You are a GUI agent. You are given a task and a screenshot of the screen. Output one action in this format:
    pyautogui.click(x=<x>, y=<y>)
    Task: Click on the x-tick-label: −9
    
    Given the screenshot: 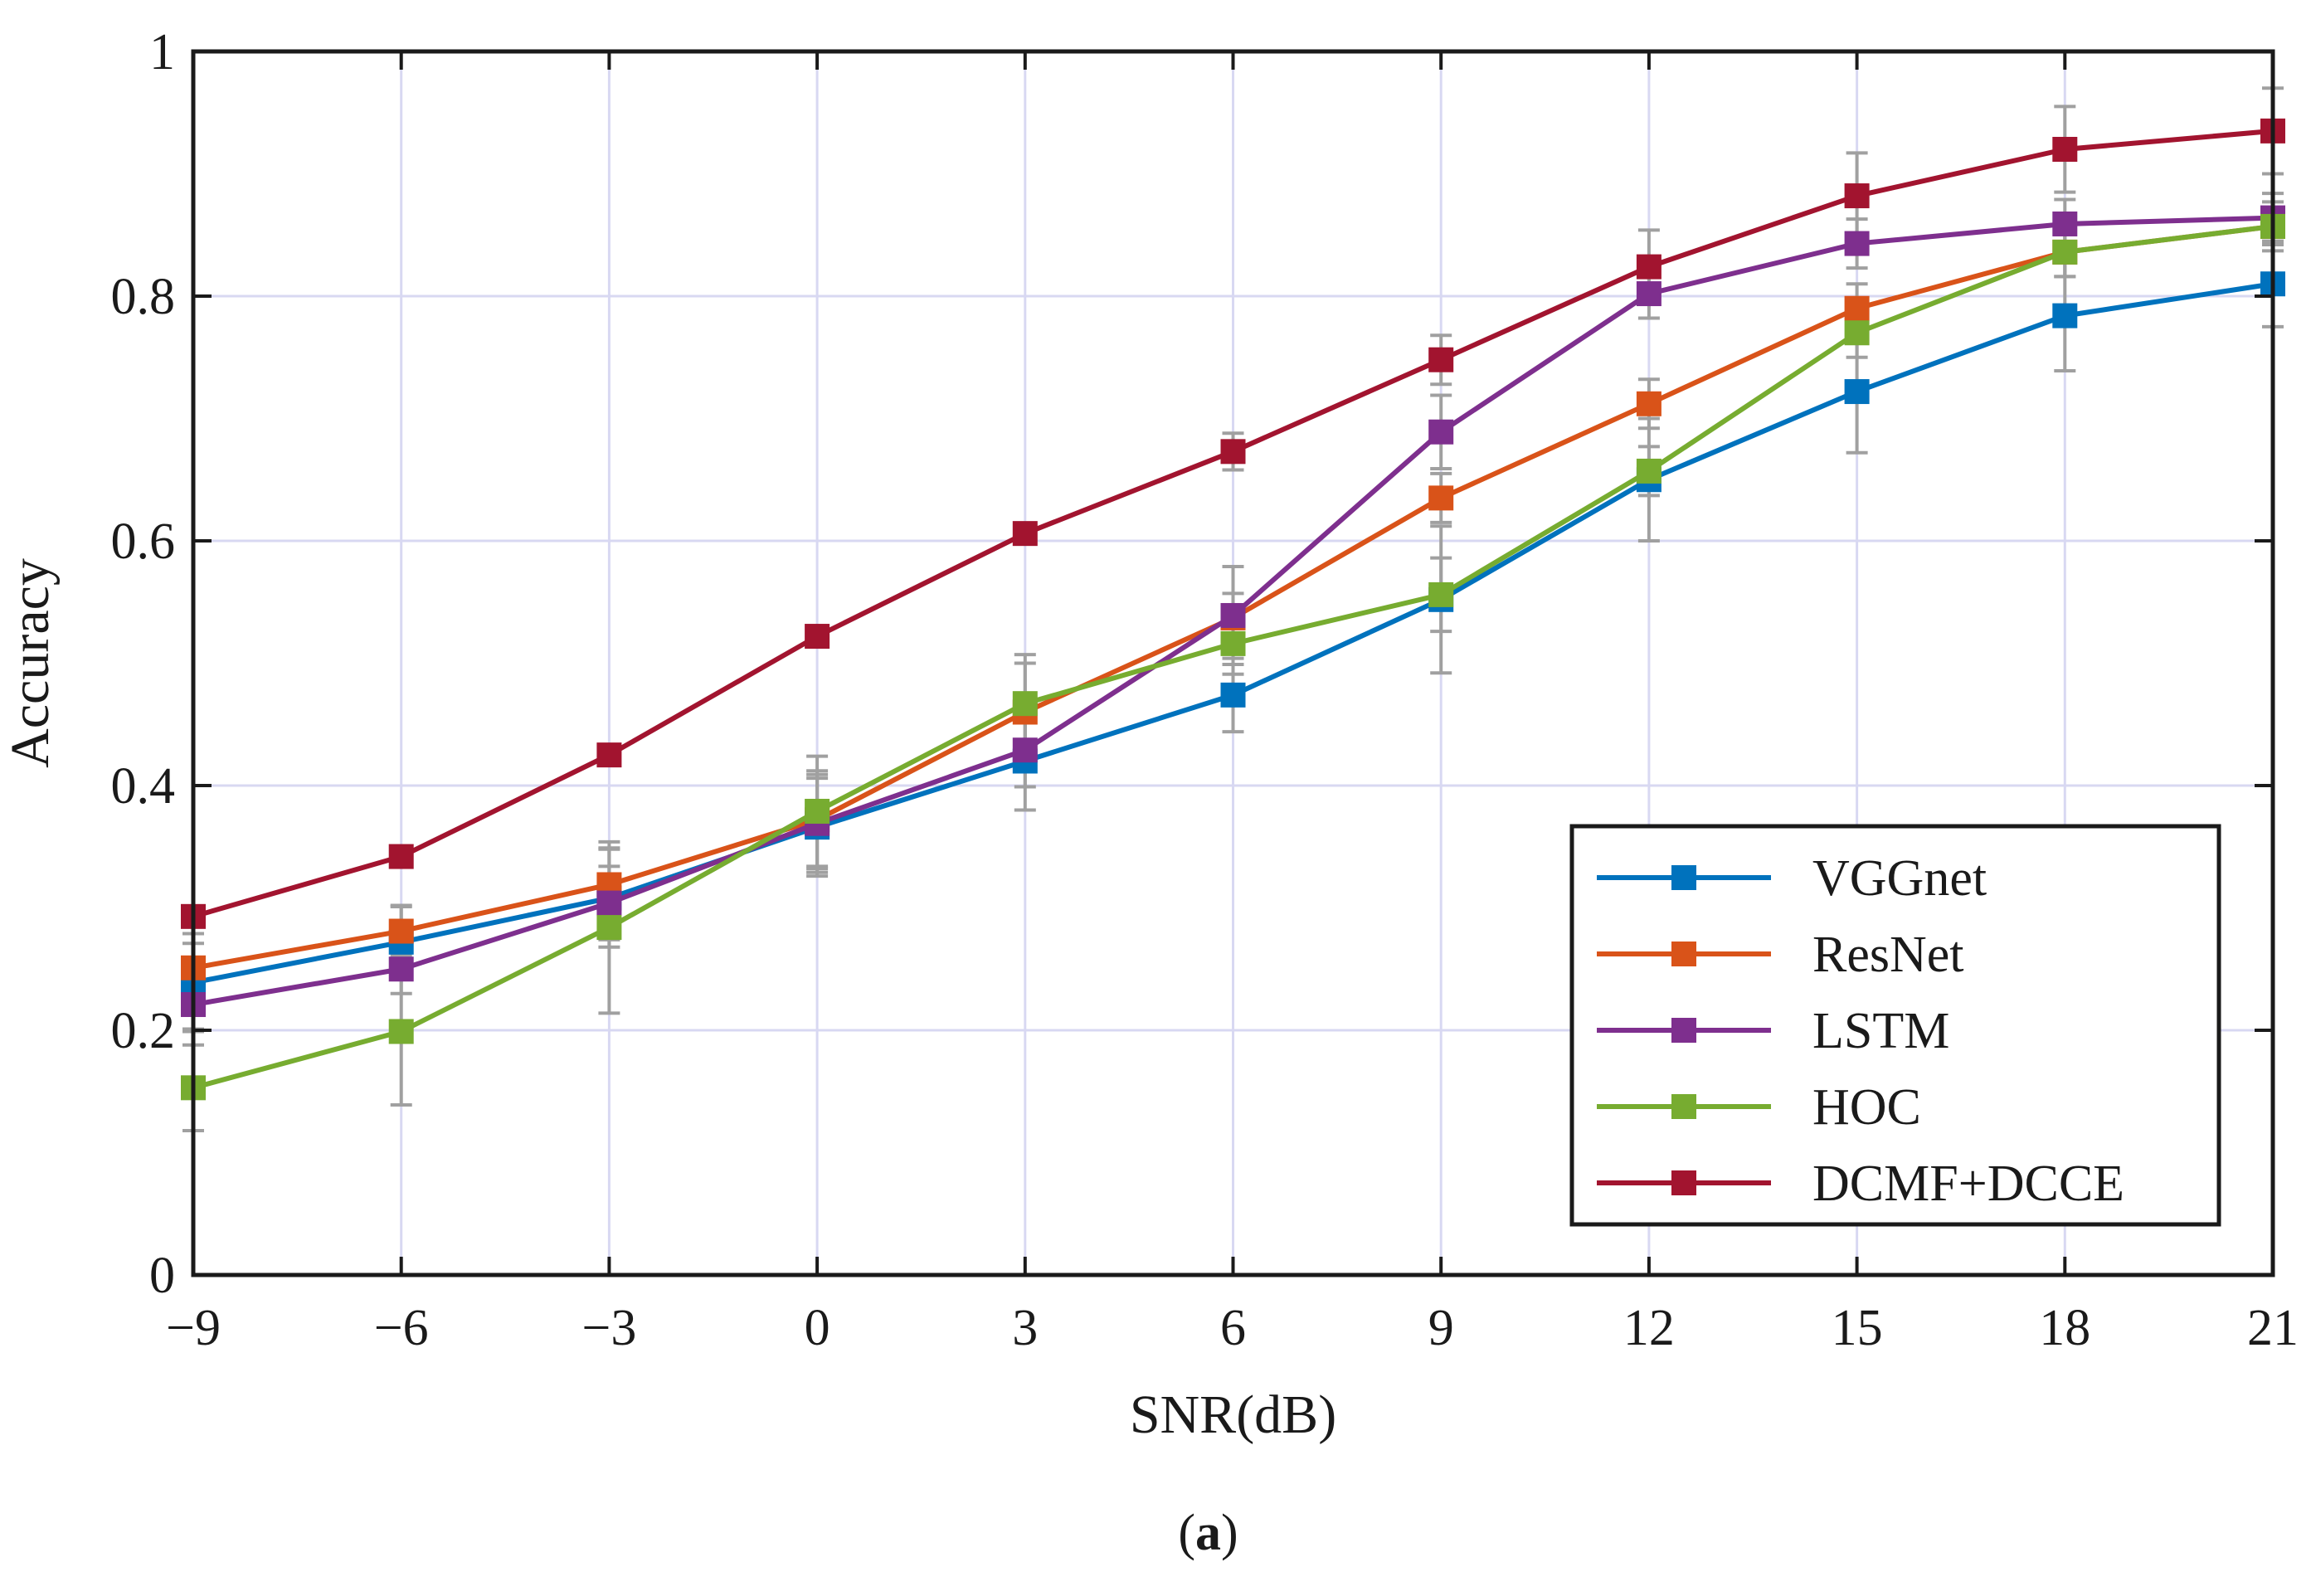 What is the action you would take?
    pyautogui.click(x=193, y=1328)
    